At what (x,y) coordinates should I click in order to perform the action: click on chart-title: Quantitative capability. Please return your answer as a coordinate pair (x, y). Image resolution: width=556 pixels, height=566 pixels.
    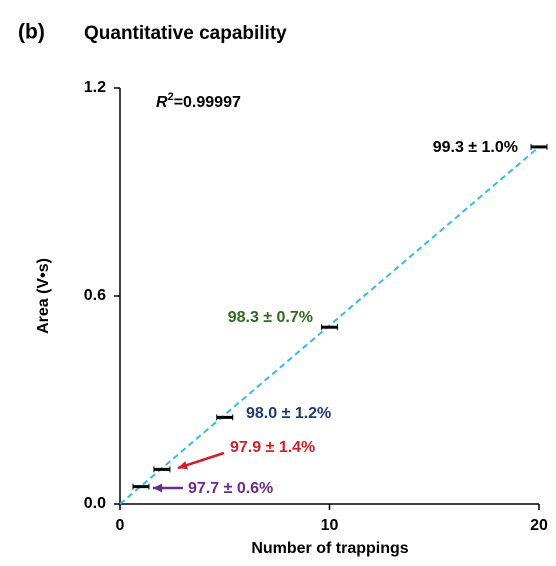
    Looking at the image, I should click on (185, 33).